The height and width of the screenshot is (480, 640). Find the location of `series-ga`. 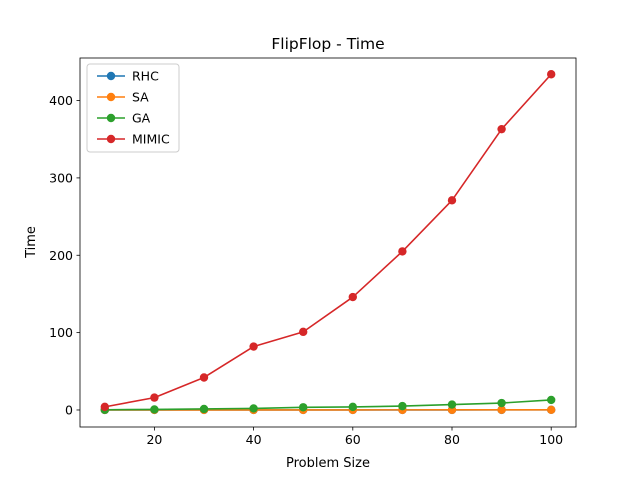

series-ga is located at coordinates (328, 404).